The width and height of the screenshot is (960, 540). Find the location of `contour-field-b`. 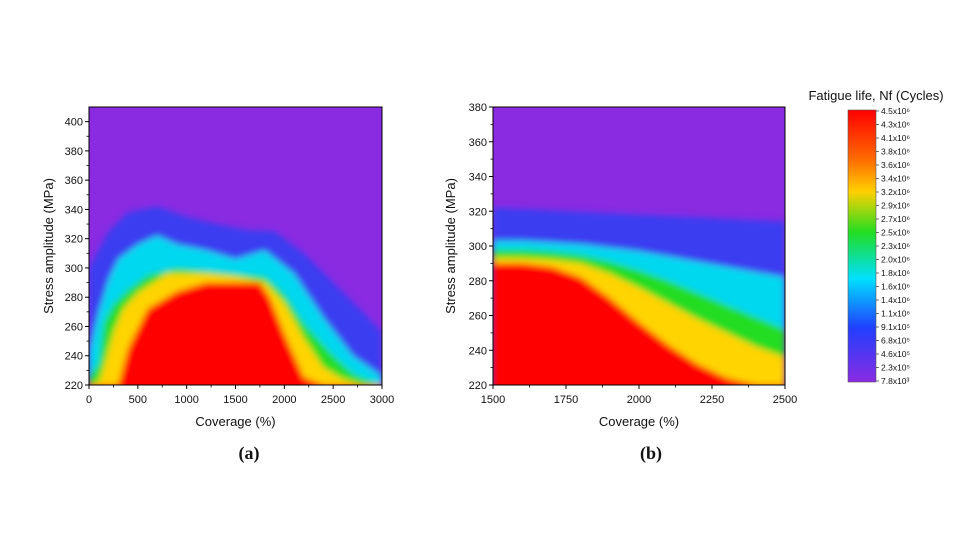

contour-field-b is located at coordinates (639, 296).